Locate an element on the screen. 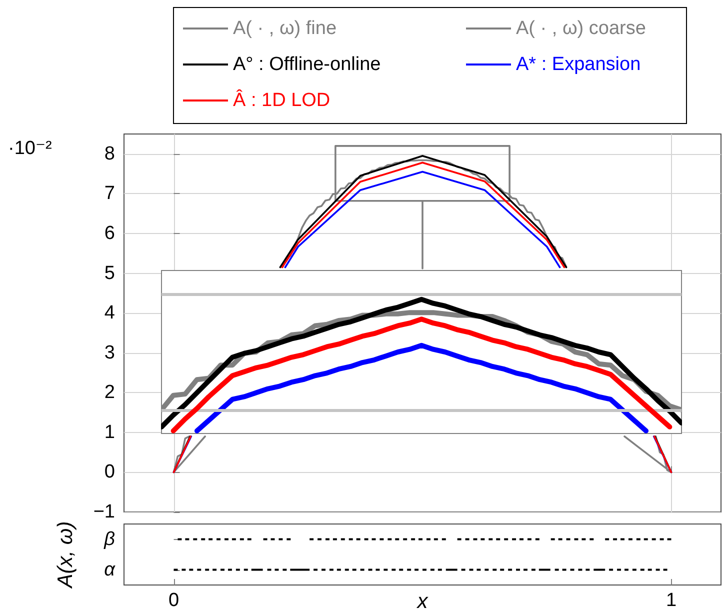 The height and width of the screenshot is (612, 724). y-tick-label: −1 is located at coordinates (104, 512).